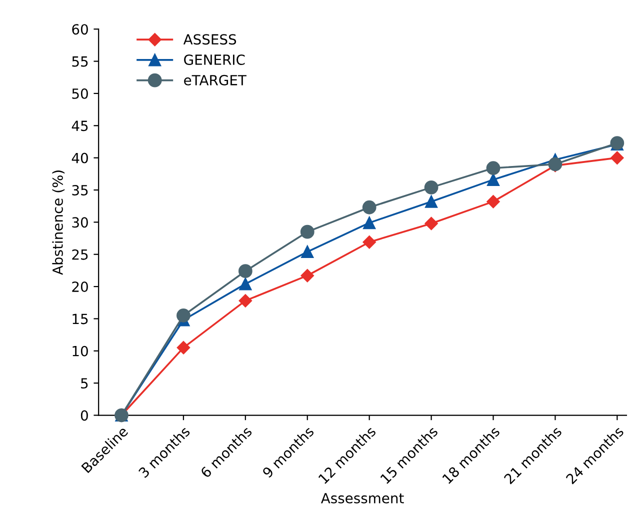 Image resolution: width=636 pixels, height=529 pixels. I want to click on y-tick-label: 5, so click(84, 383).